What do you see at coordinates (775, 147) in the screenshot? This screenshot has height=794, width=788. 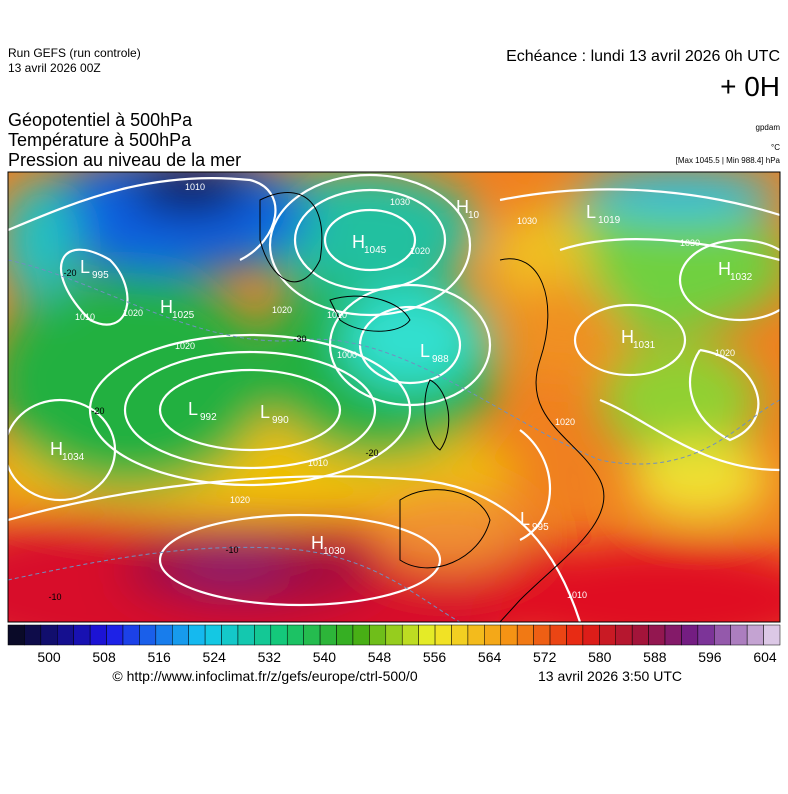 I see `unit: °C` at bounding box center [775, 147].